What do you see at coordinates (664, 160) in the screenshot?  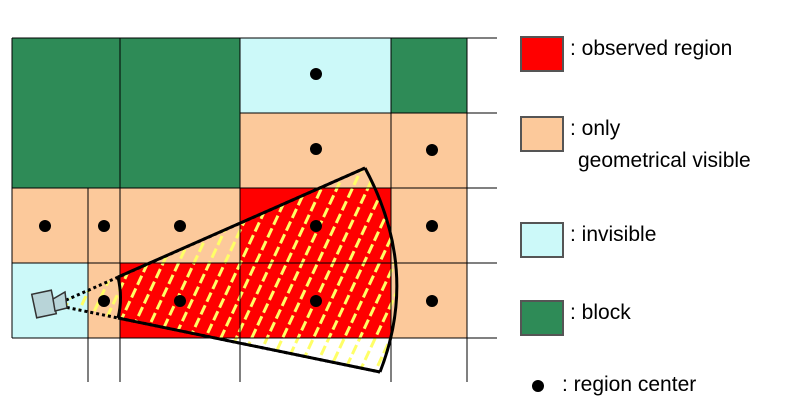 I see `legend-label-geometrical-visible: geometrical visible` at bounding box center [664, 160].